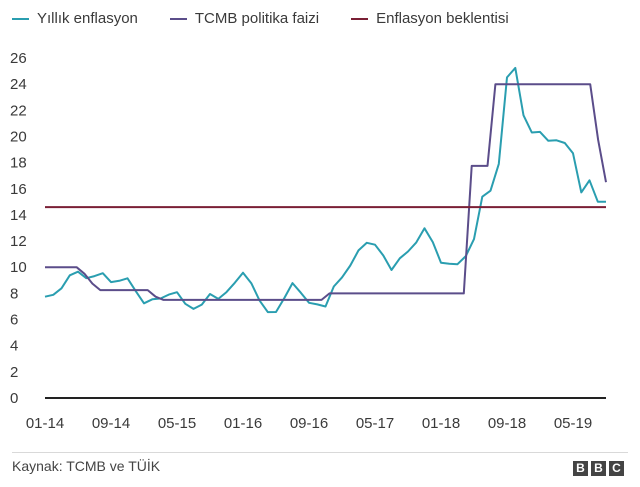 This screenshot has width=640, height=487. Describe the element at coordinates (18, 84) in the screenshot. I see `y-tick-label: 24` at that location.